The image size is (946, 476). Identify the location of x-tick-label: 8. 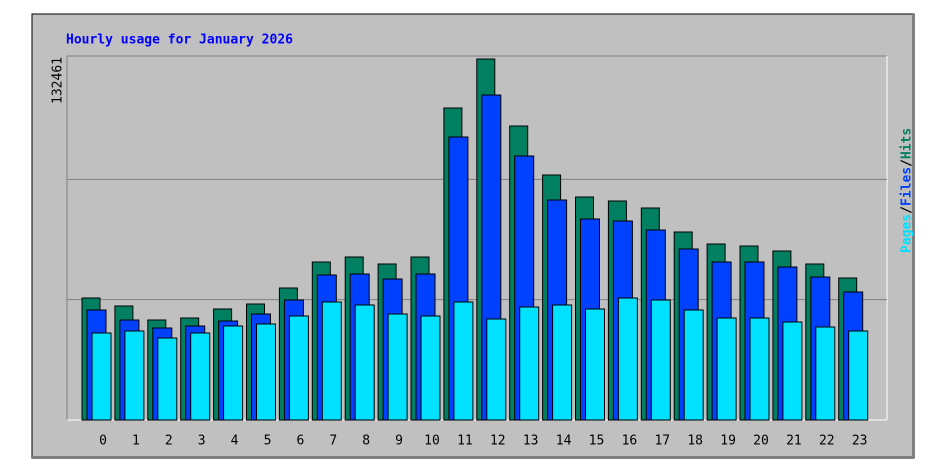
(366, 441).